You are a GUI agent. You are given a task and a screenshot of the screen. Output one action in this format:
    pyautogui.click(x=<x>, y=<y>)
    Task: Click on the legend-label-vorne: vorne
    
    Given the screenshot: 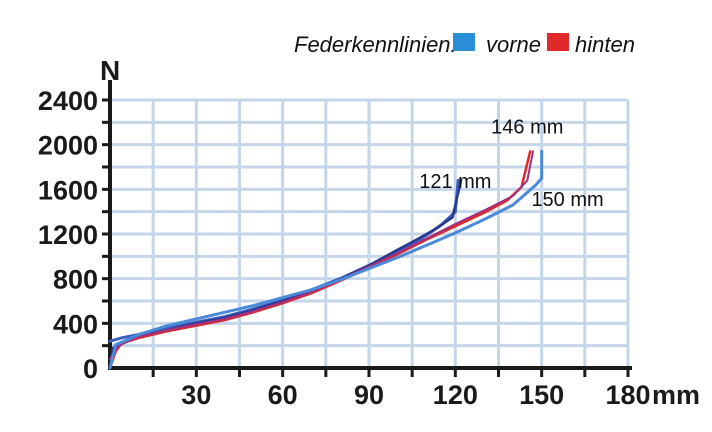 What is the action you would take?
    pyautogui.click(x=513, y=44)
    